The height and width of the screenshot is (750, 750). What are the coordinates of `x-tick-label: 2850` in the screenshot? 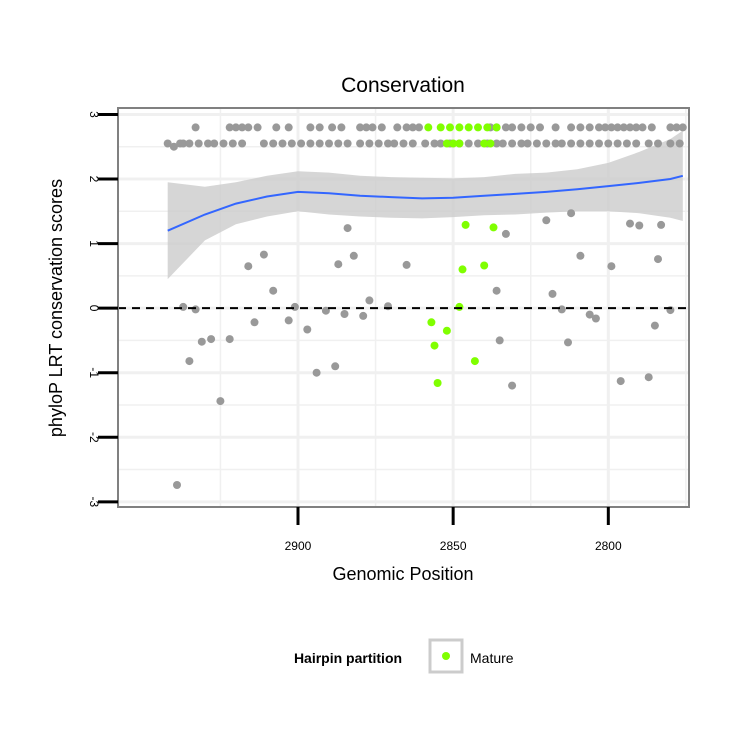 It's located at (453, 546).